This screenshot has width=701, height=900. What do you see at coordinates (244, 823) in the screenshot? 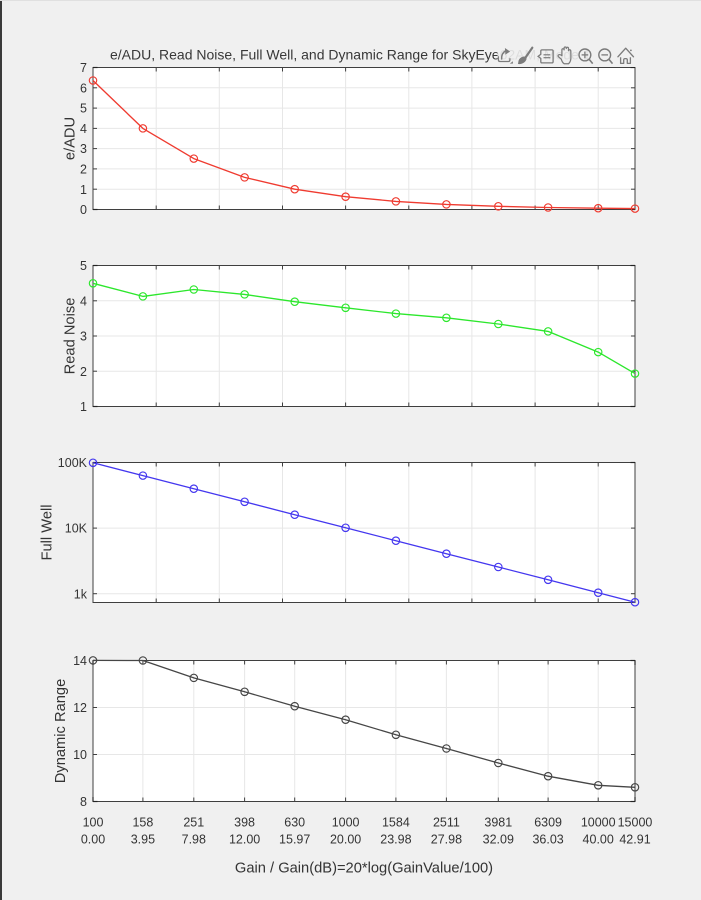
I see `svg-text: 398` at bounding box center [244, 823].